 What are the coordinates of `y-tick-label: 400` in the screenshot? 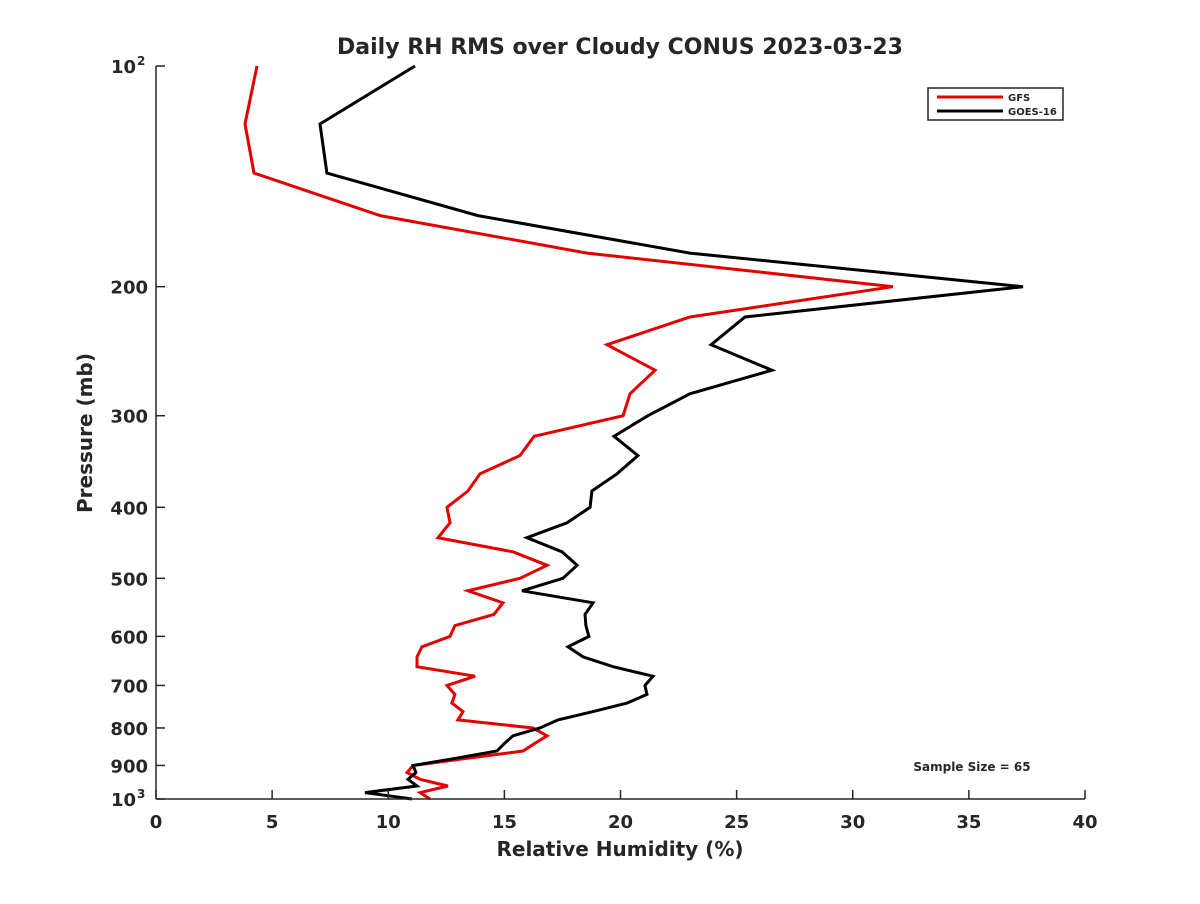 It's located at (129, 508).